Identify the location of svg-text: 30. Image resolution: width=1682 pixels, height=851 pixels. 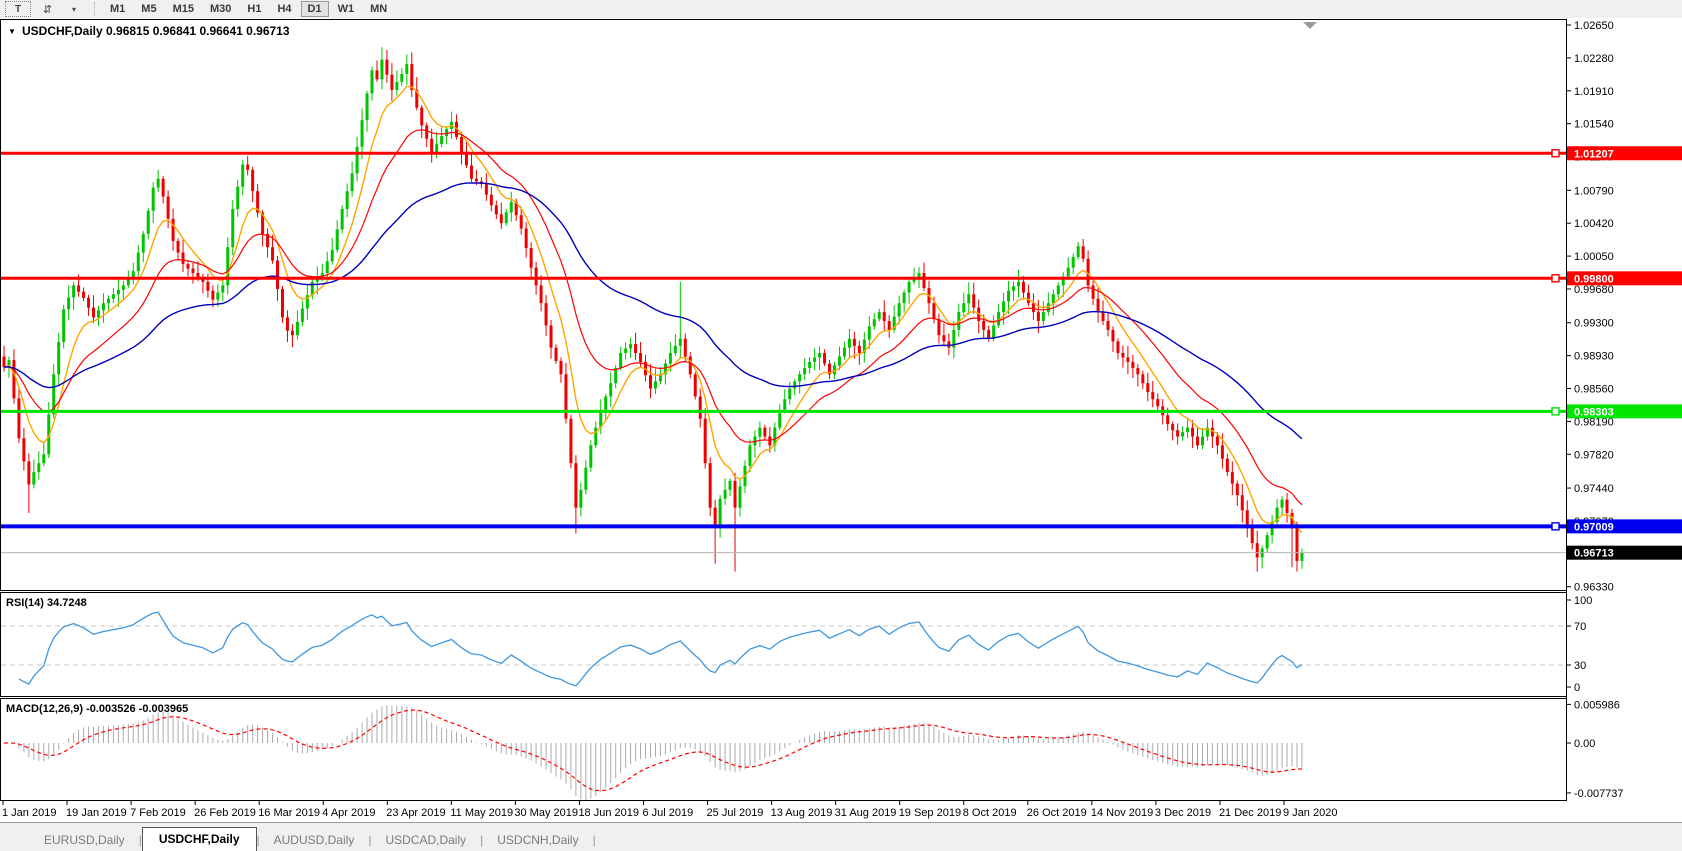
(1580, 666).